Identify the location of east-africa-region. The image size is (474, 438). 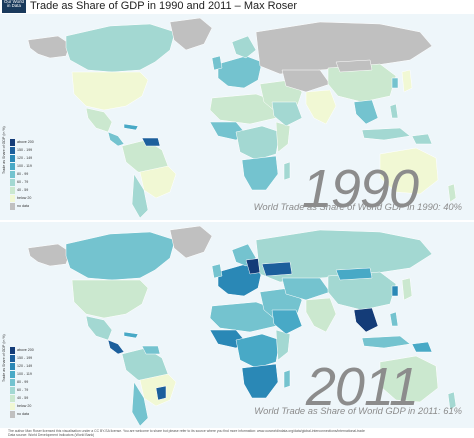
(283, 345).